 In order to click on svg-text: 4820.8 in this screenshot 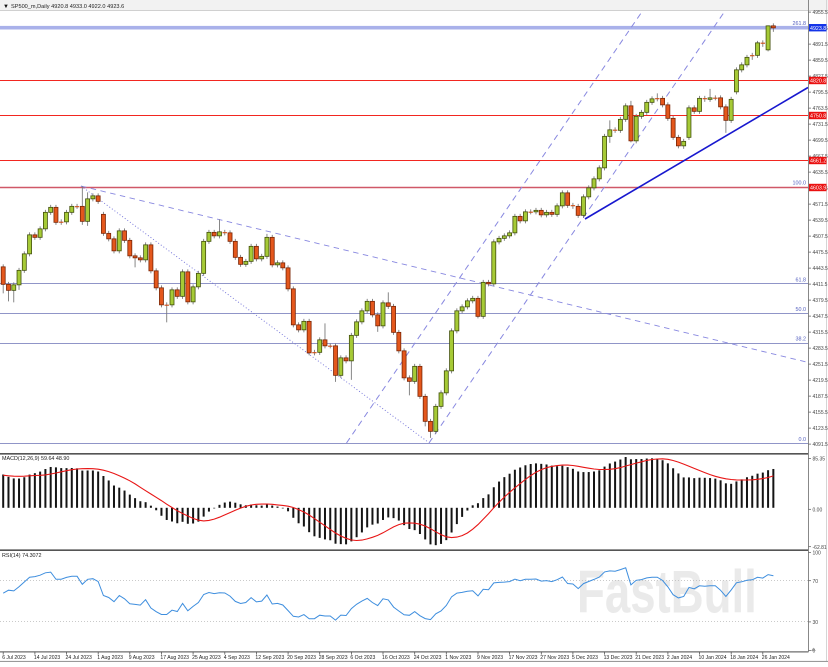, I will do `click(818, 82)`.